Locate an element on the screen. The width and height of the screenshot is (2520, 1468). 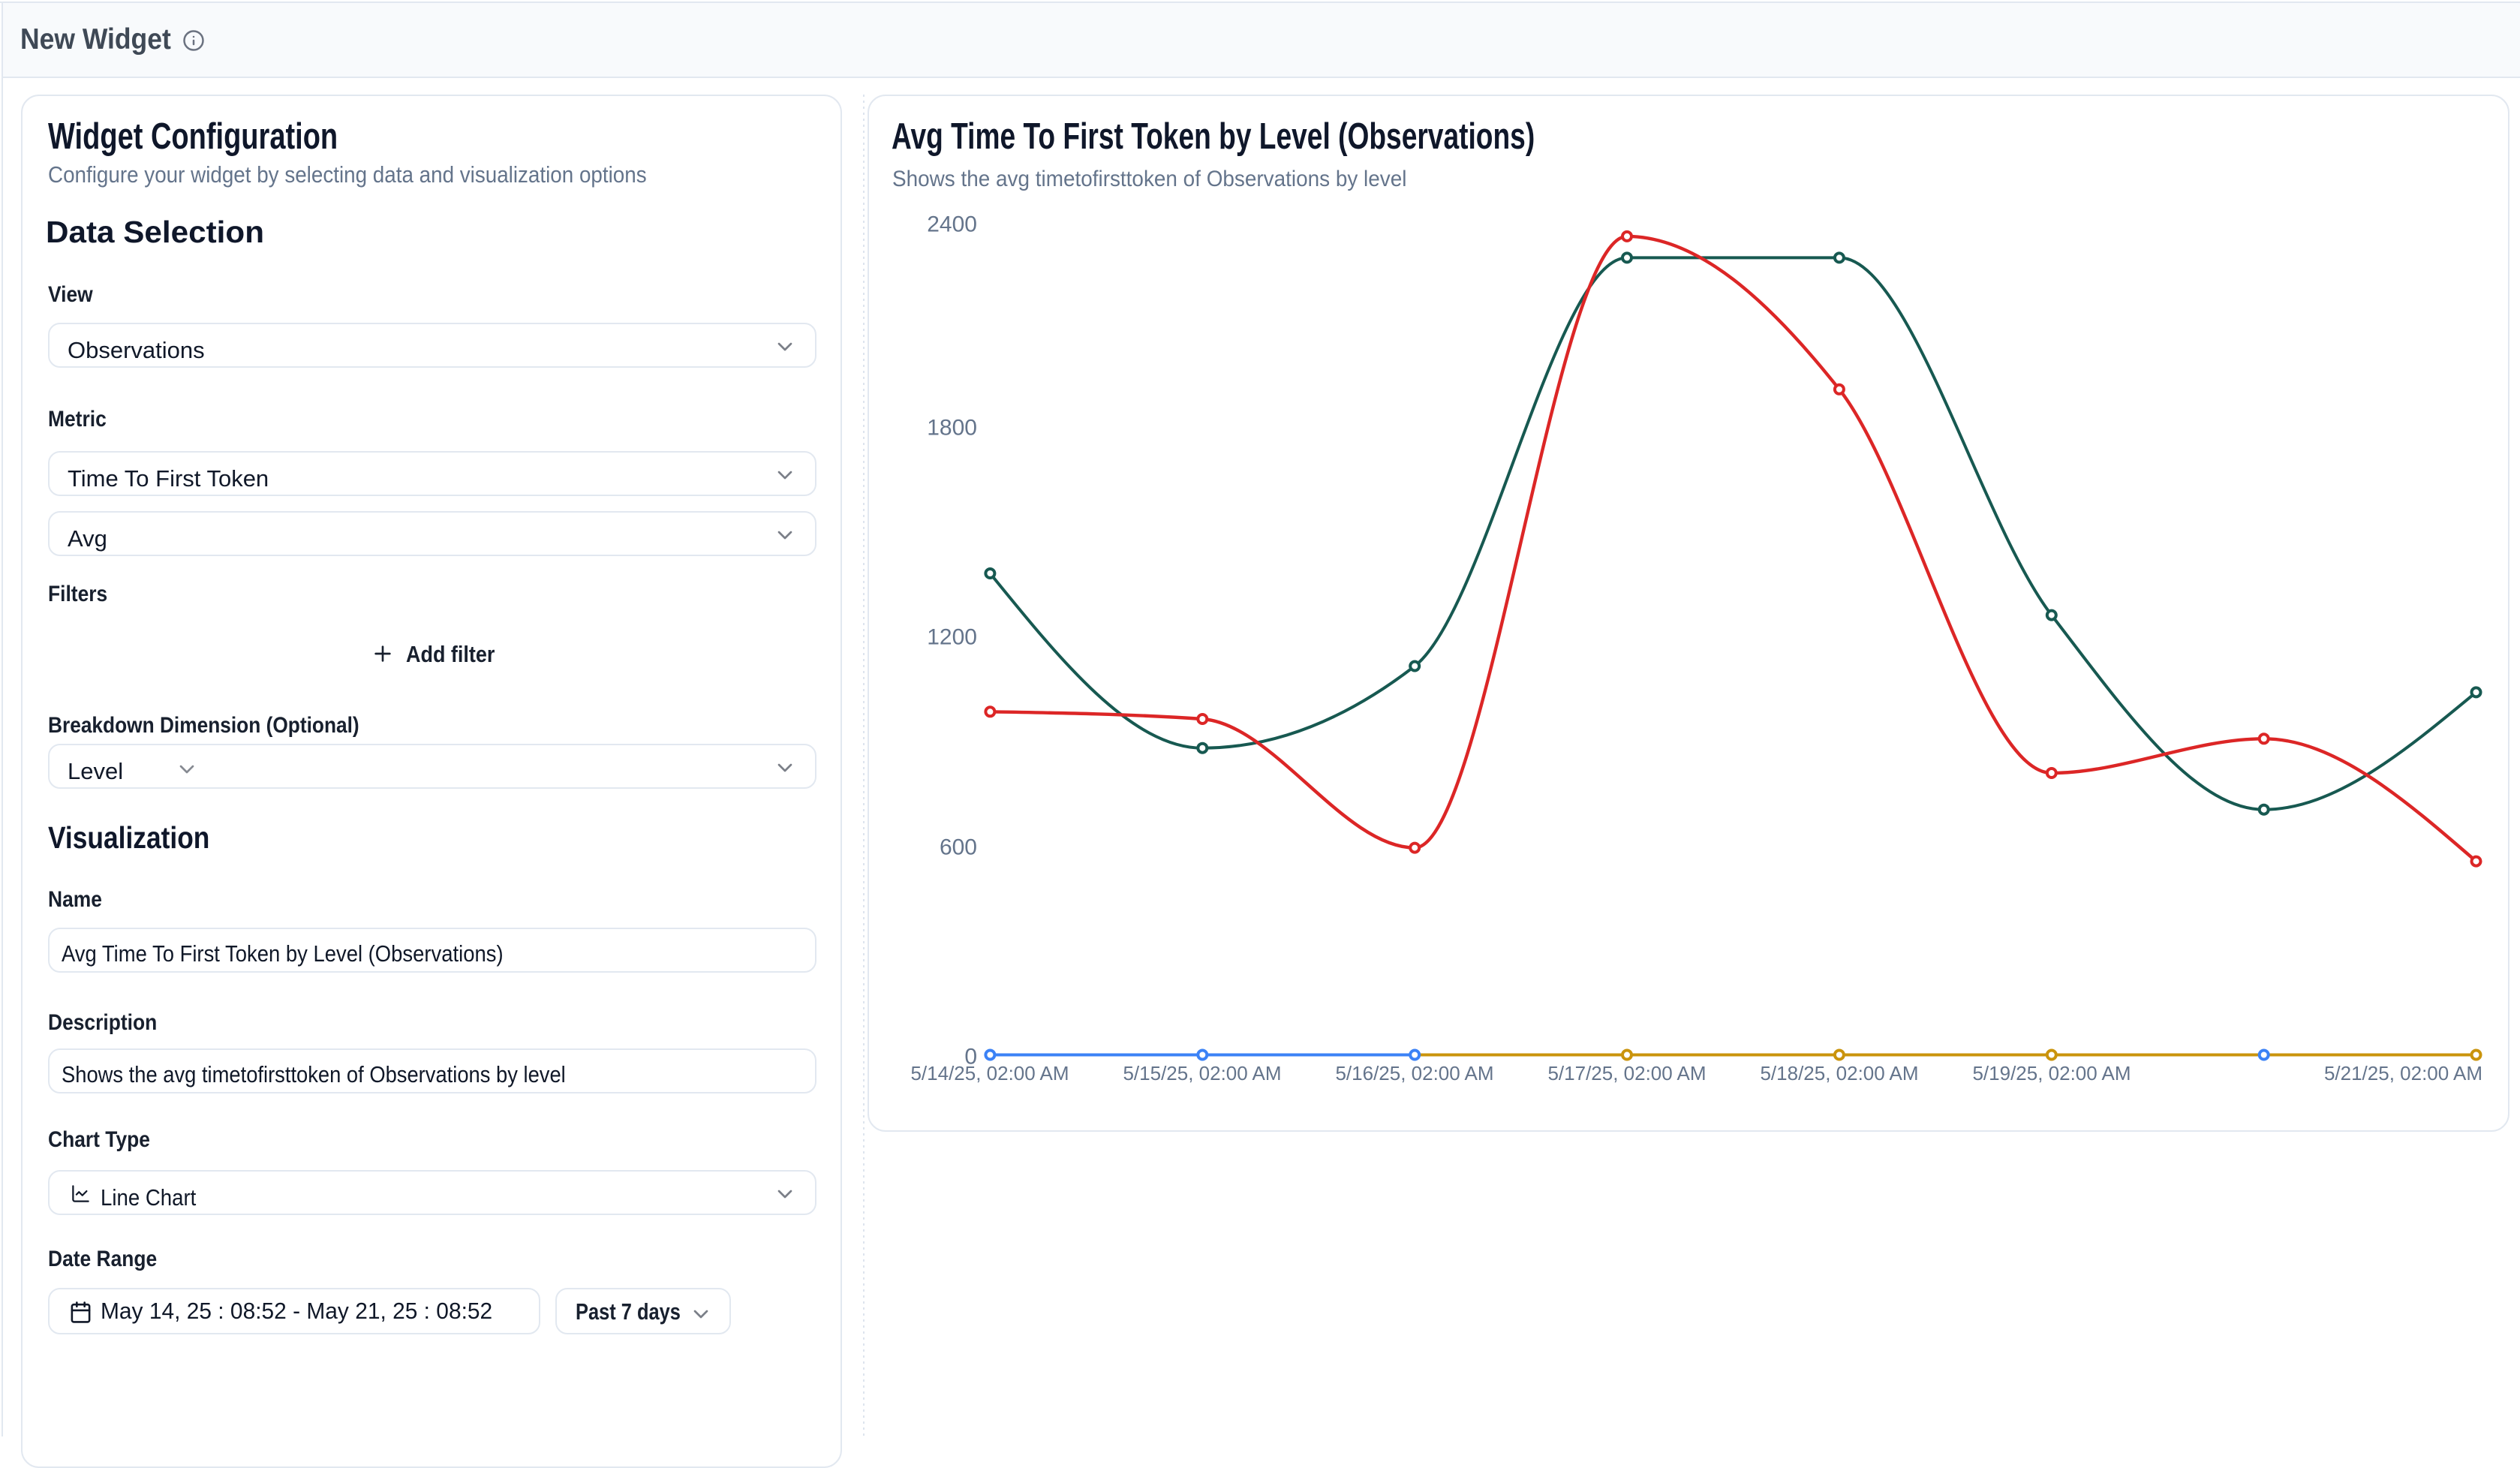
svg-text: 0 is located at coordinates (970, 1057).